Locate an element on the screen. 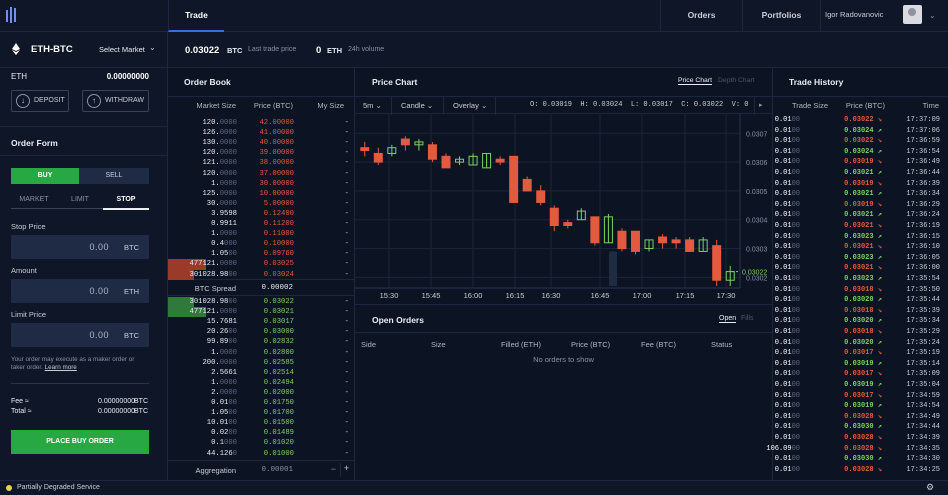 Image resolution: width=948 pixels, height=495 pixels. ask-row: 120.0000 37.00000 - is located at coordinates (261, 174).